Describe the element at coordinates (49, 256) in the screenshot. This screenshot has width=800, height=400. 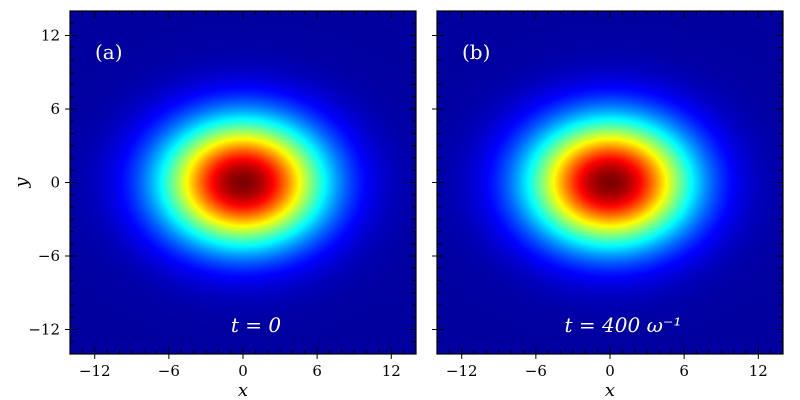
I see `y-tick-label: −6` at that location.